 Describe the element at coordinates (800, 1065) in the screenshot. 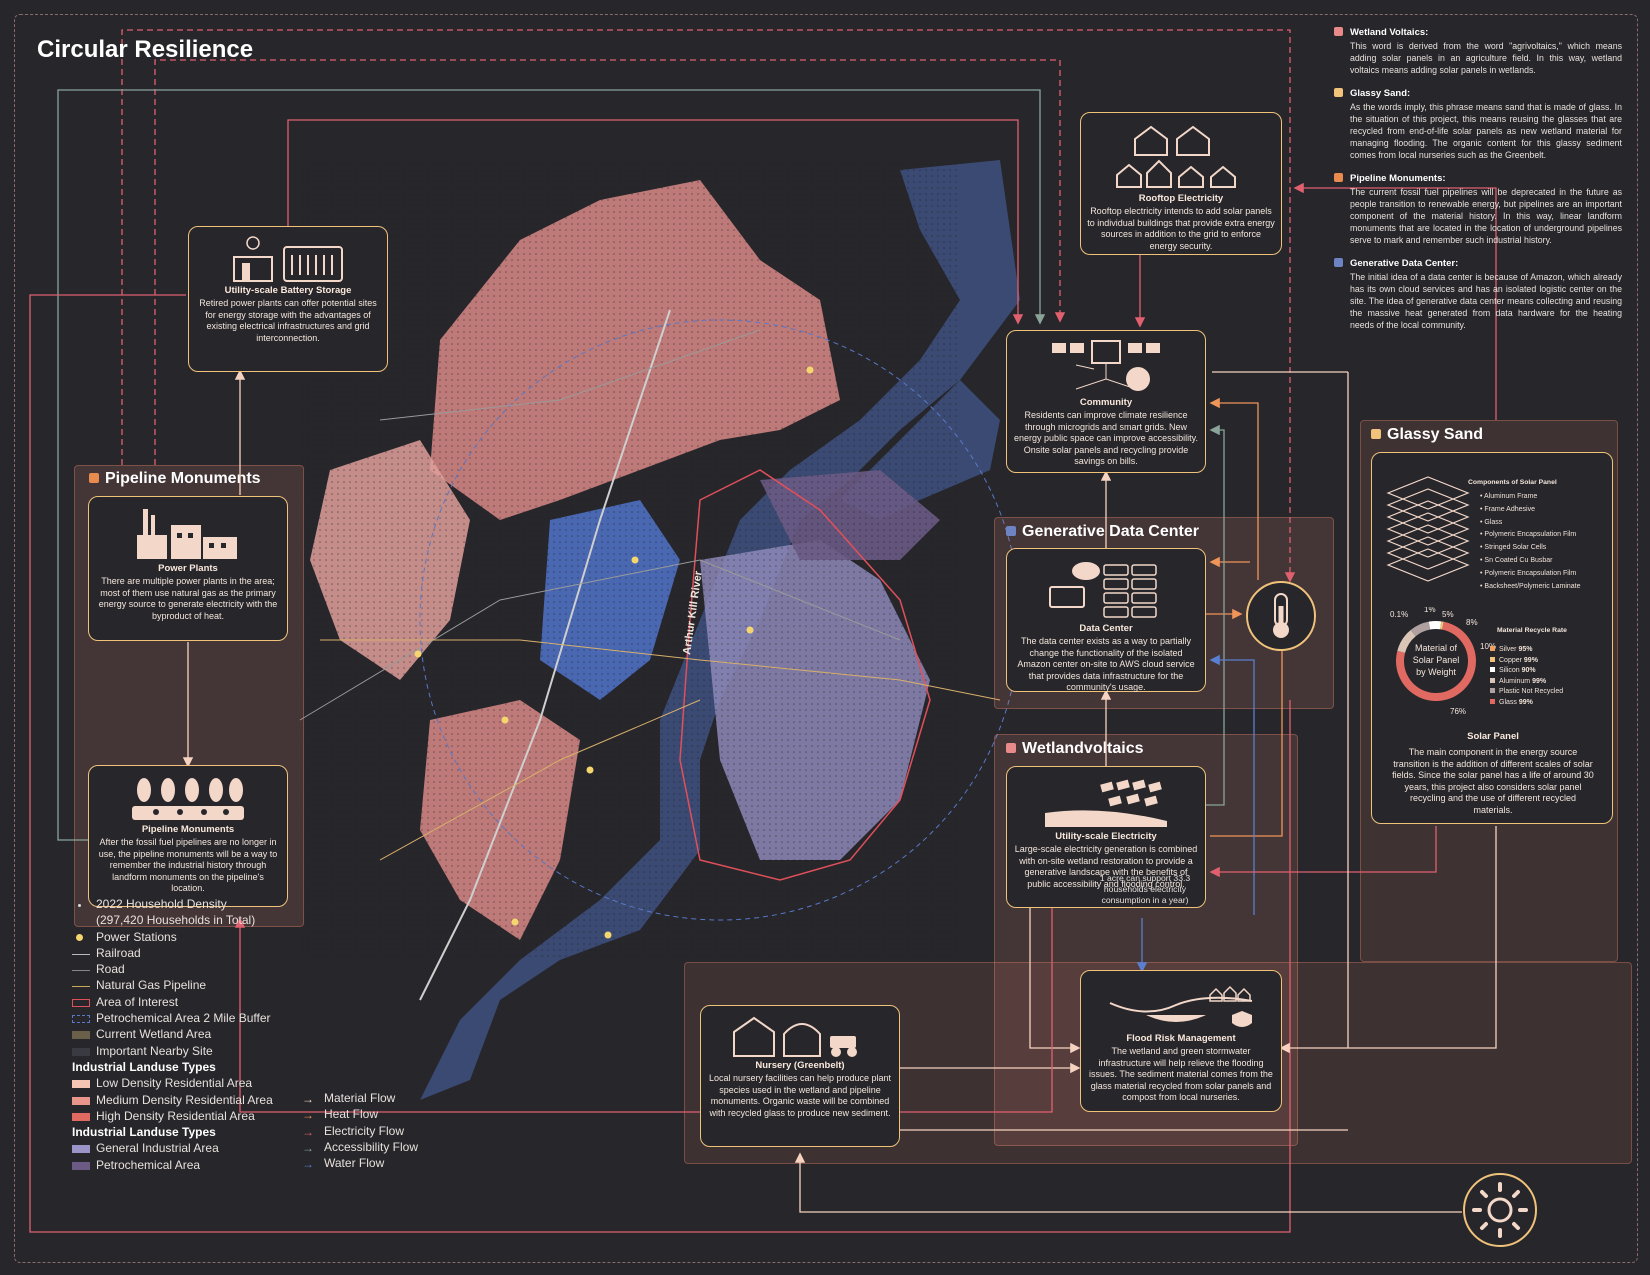

I see `card-title: Nursery (Greenbelt)` at that location.